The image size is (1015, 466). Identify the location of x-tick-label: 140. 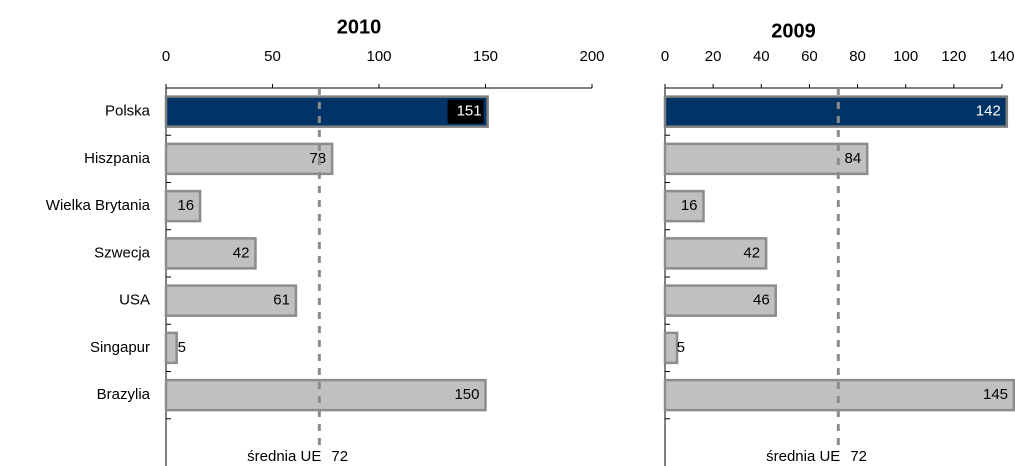
(1001, 56).